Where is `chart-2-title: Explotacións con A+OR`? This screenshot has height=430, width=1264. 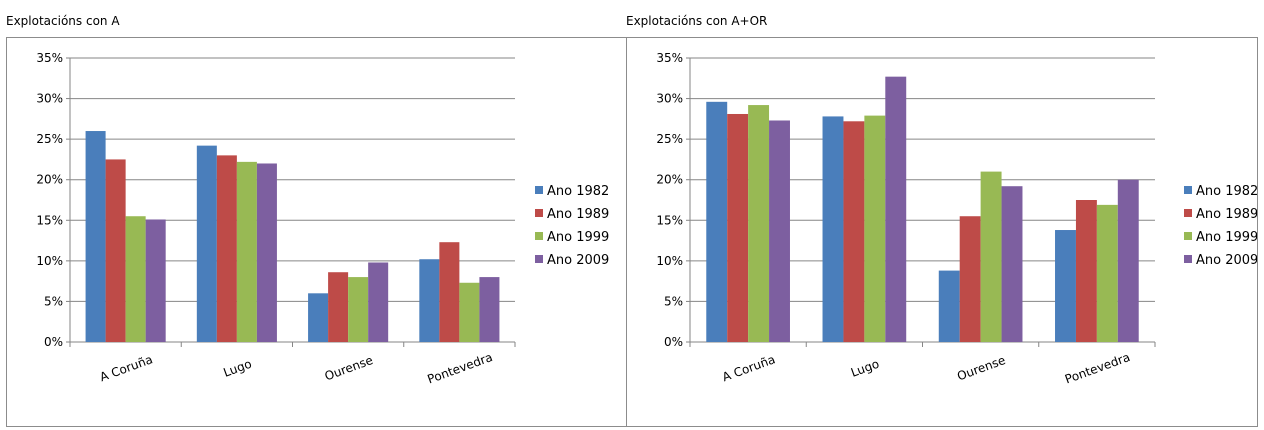 chart-2-title: Explotacións con A+OR is located at coordinates (697, 21).